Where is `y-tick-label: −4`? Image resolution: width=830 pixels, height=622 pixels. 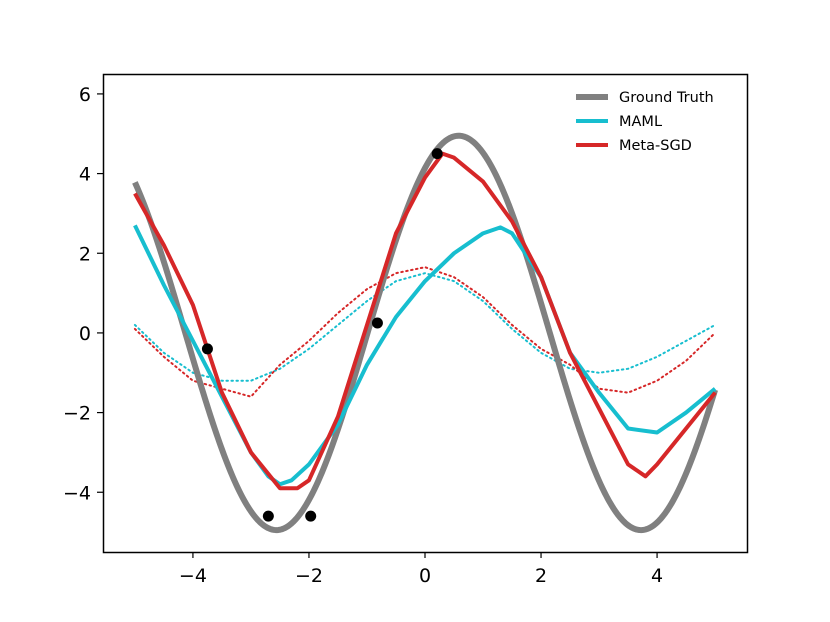 y-tick-label: −4 is located at coordinates (77, 493).